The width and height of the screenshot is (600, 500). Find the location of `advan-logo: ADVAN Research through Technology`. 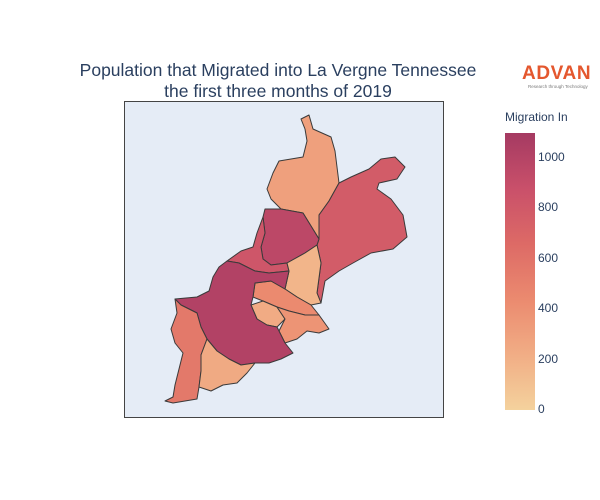

advan-logo: ADVAN Research through Technology is located at coordinates (557, 78).